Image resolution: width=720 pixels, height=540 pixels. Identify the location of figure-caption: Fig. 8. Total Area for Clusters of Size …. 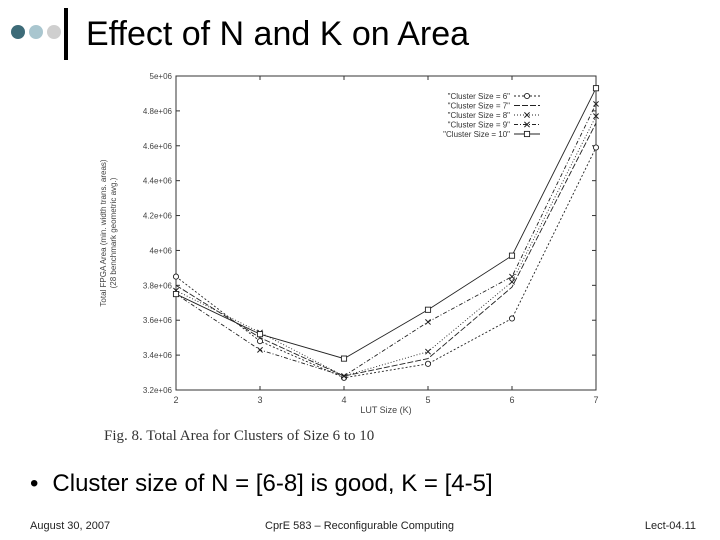
(239, 436).